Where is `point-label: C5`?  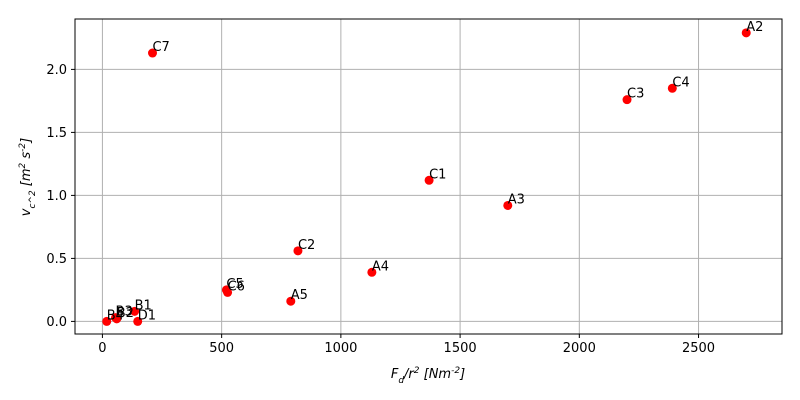 point-label: C5 is located at coordinates (234, 284).